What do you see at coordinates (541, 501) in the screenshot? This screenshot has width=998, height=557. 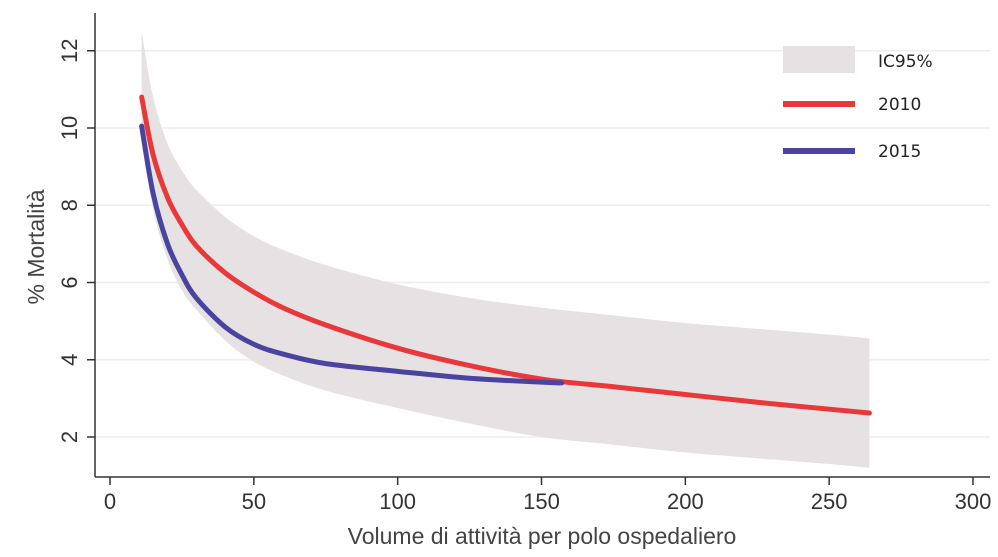 I see `x-tick-label-150: 150` at bounding box center [541, 501].